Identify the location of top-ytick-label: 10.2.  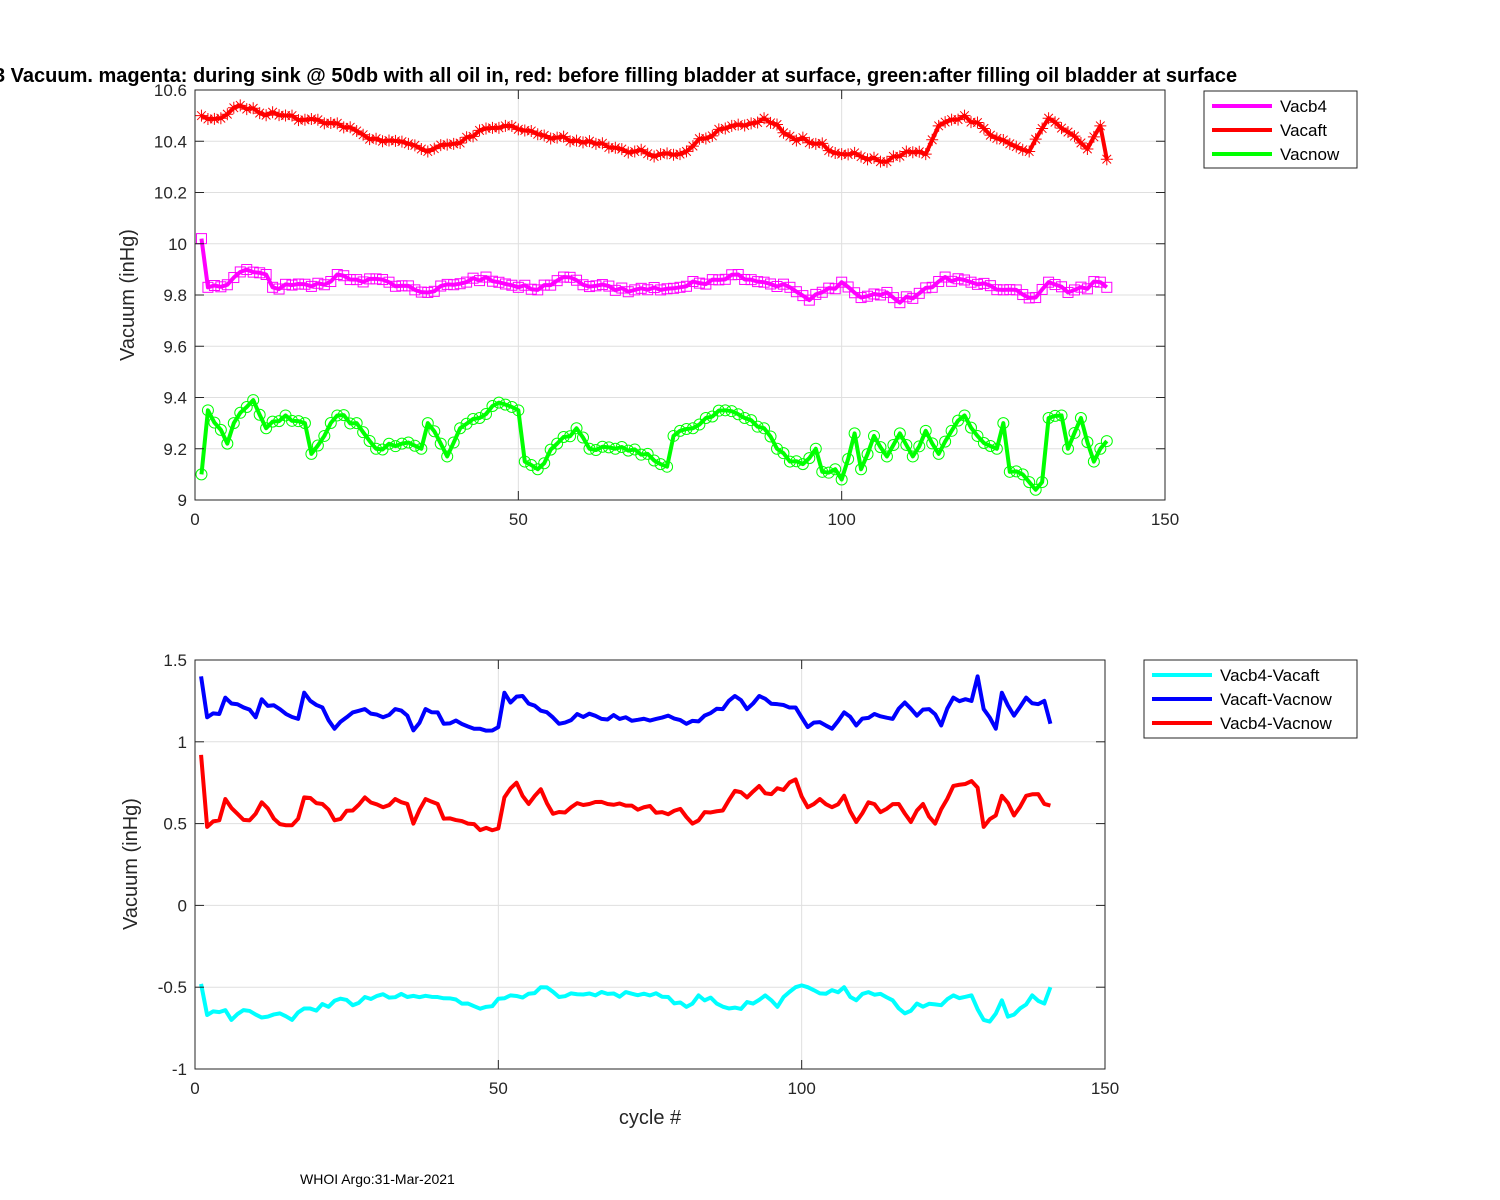
(170, 193).